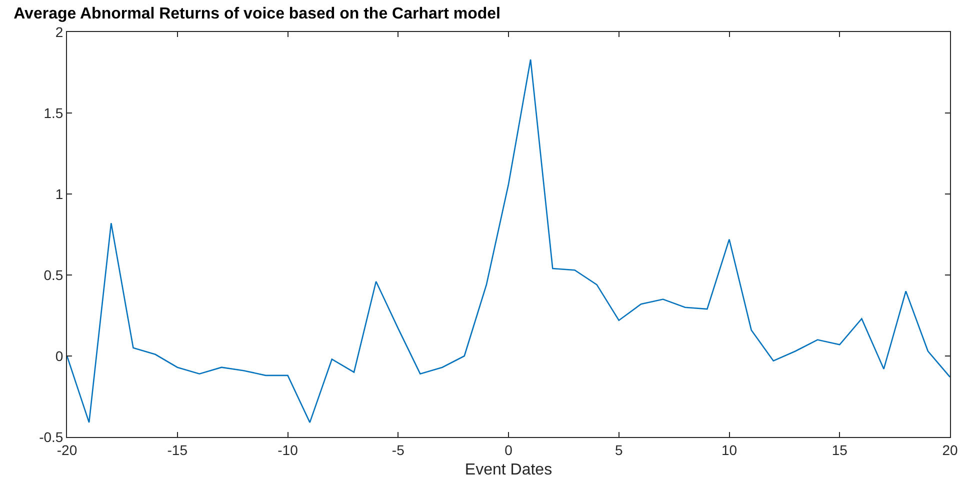  Describe the element at coordinates (59, 194) in the screenshot. I see `y-tick-label: 1` at that location.